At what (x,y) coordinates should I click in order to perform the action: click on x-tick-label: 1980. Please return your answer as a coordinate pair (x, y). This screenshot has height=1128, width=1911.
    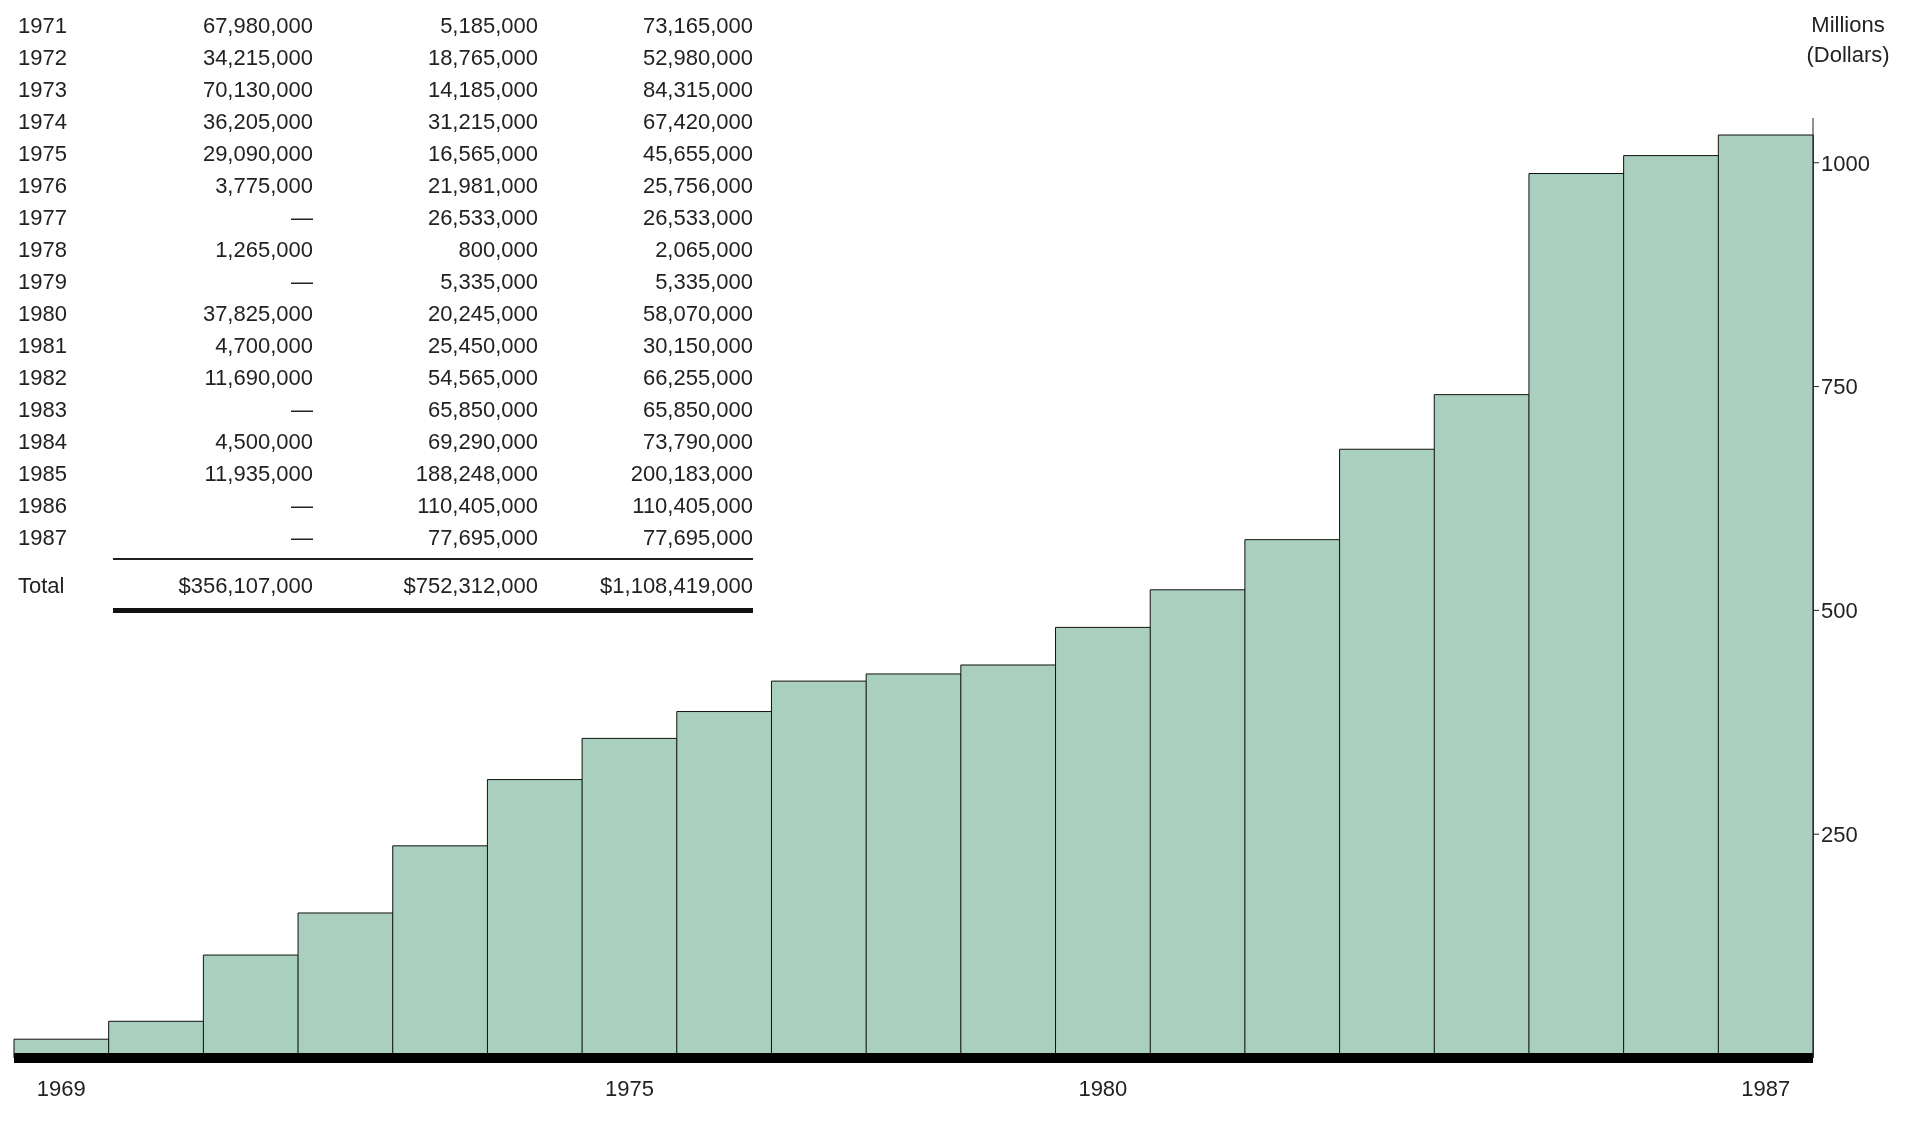
    Looking at the image, I should click on (1103, 1088).